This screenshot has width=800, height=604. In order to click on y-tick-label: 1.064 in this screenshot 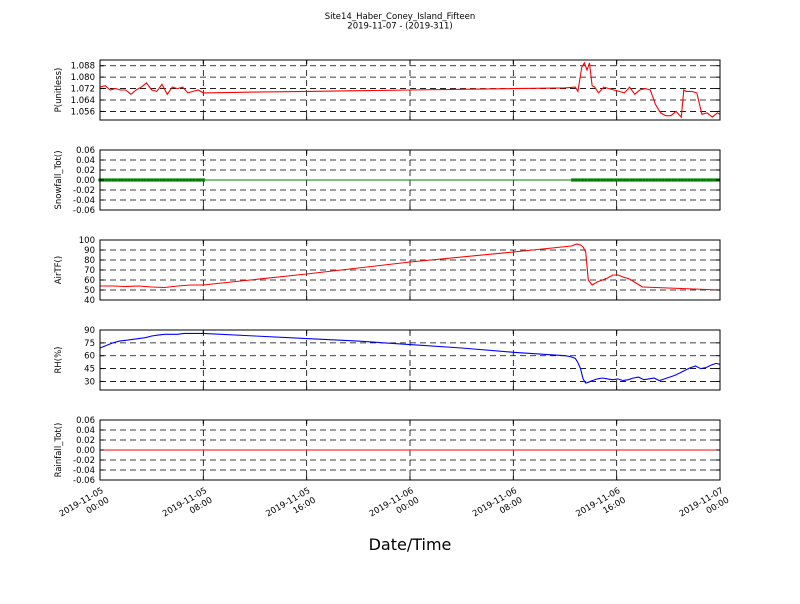, I will do `click(83, 101)`.